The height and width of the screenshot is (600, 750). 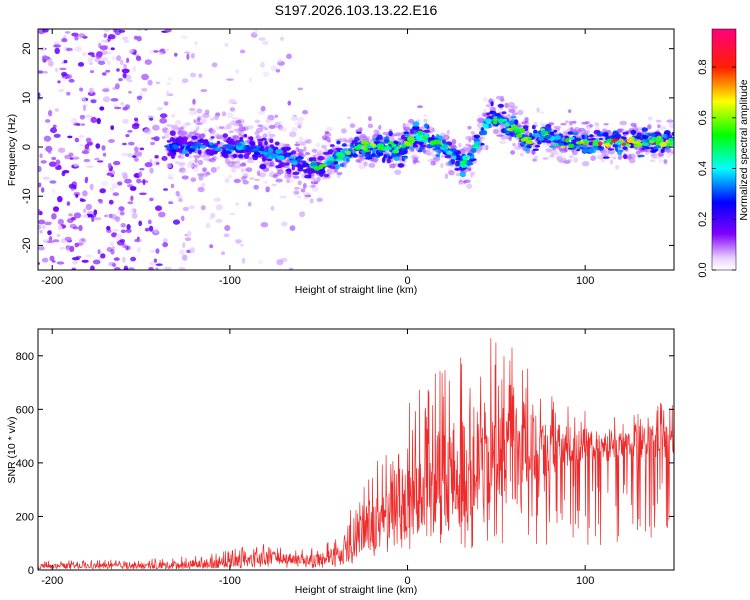 I want to click on colorbar-tick-label: 0.4, so click(x=703, y=168).